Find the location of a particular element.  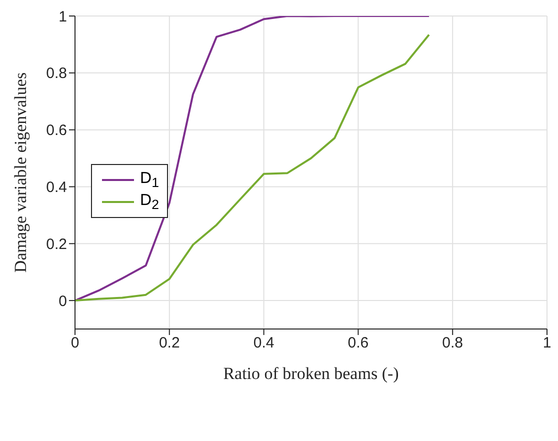

y-tick-label: 0.4 is located at coordinates (56, 187).